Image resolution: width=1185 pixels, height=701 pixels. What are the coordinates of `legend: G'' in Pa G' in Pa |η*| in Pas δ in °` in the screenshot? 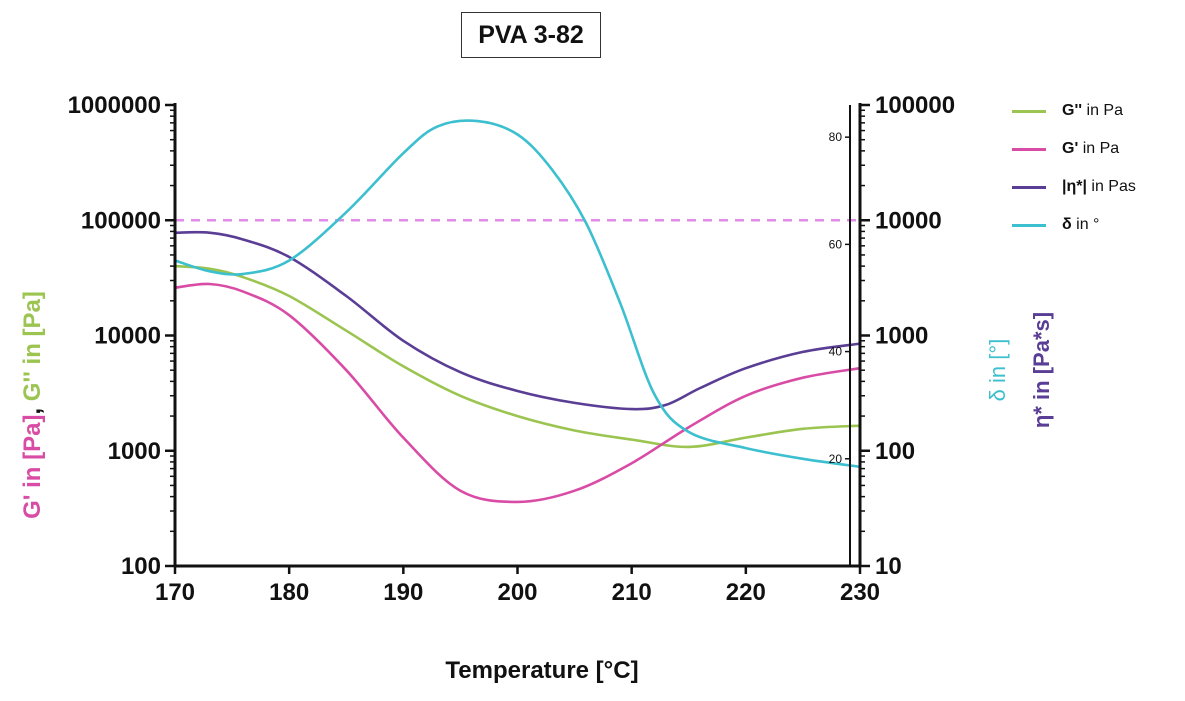 It's located at (1074, 168).